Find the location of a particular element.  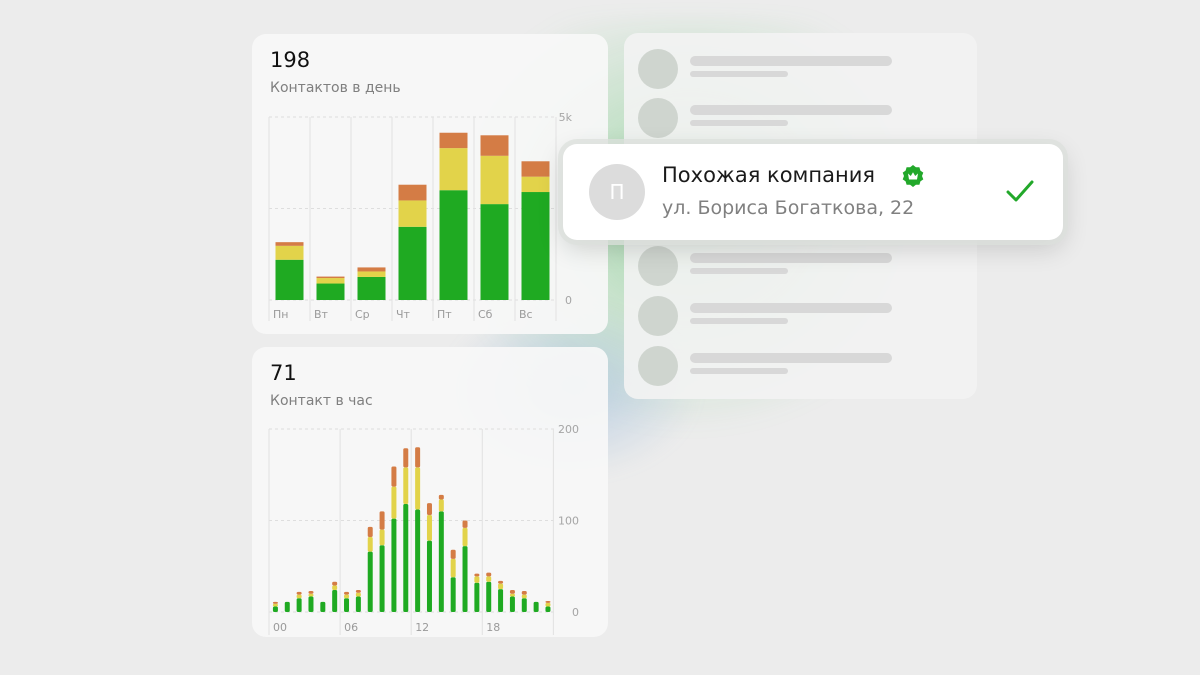

hourly-contacts-card: 71 Контакт в час 00 06 12 18 200 100 0 is located at coordinates (430, 492).